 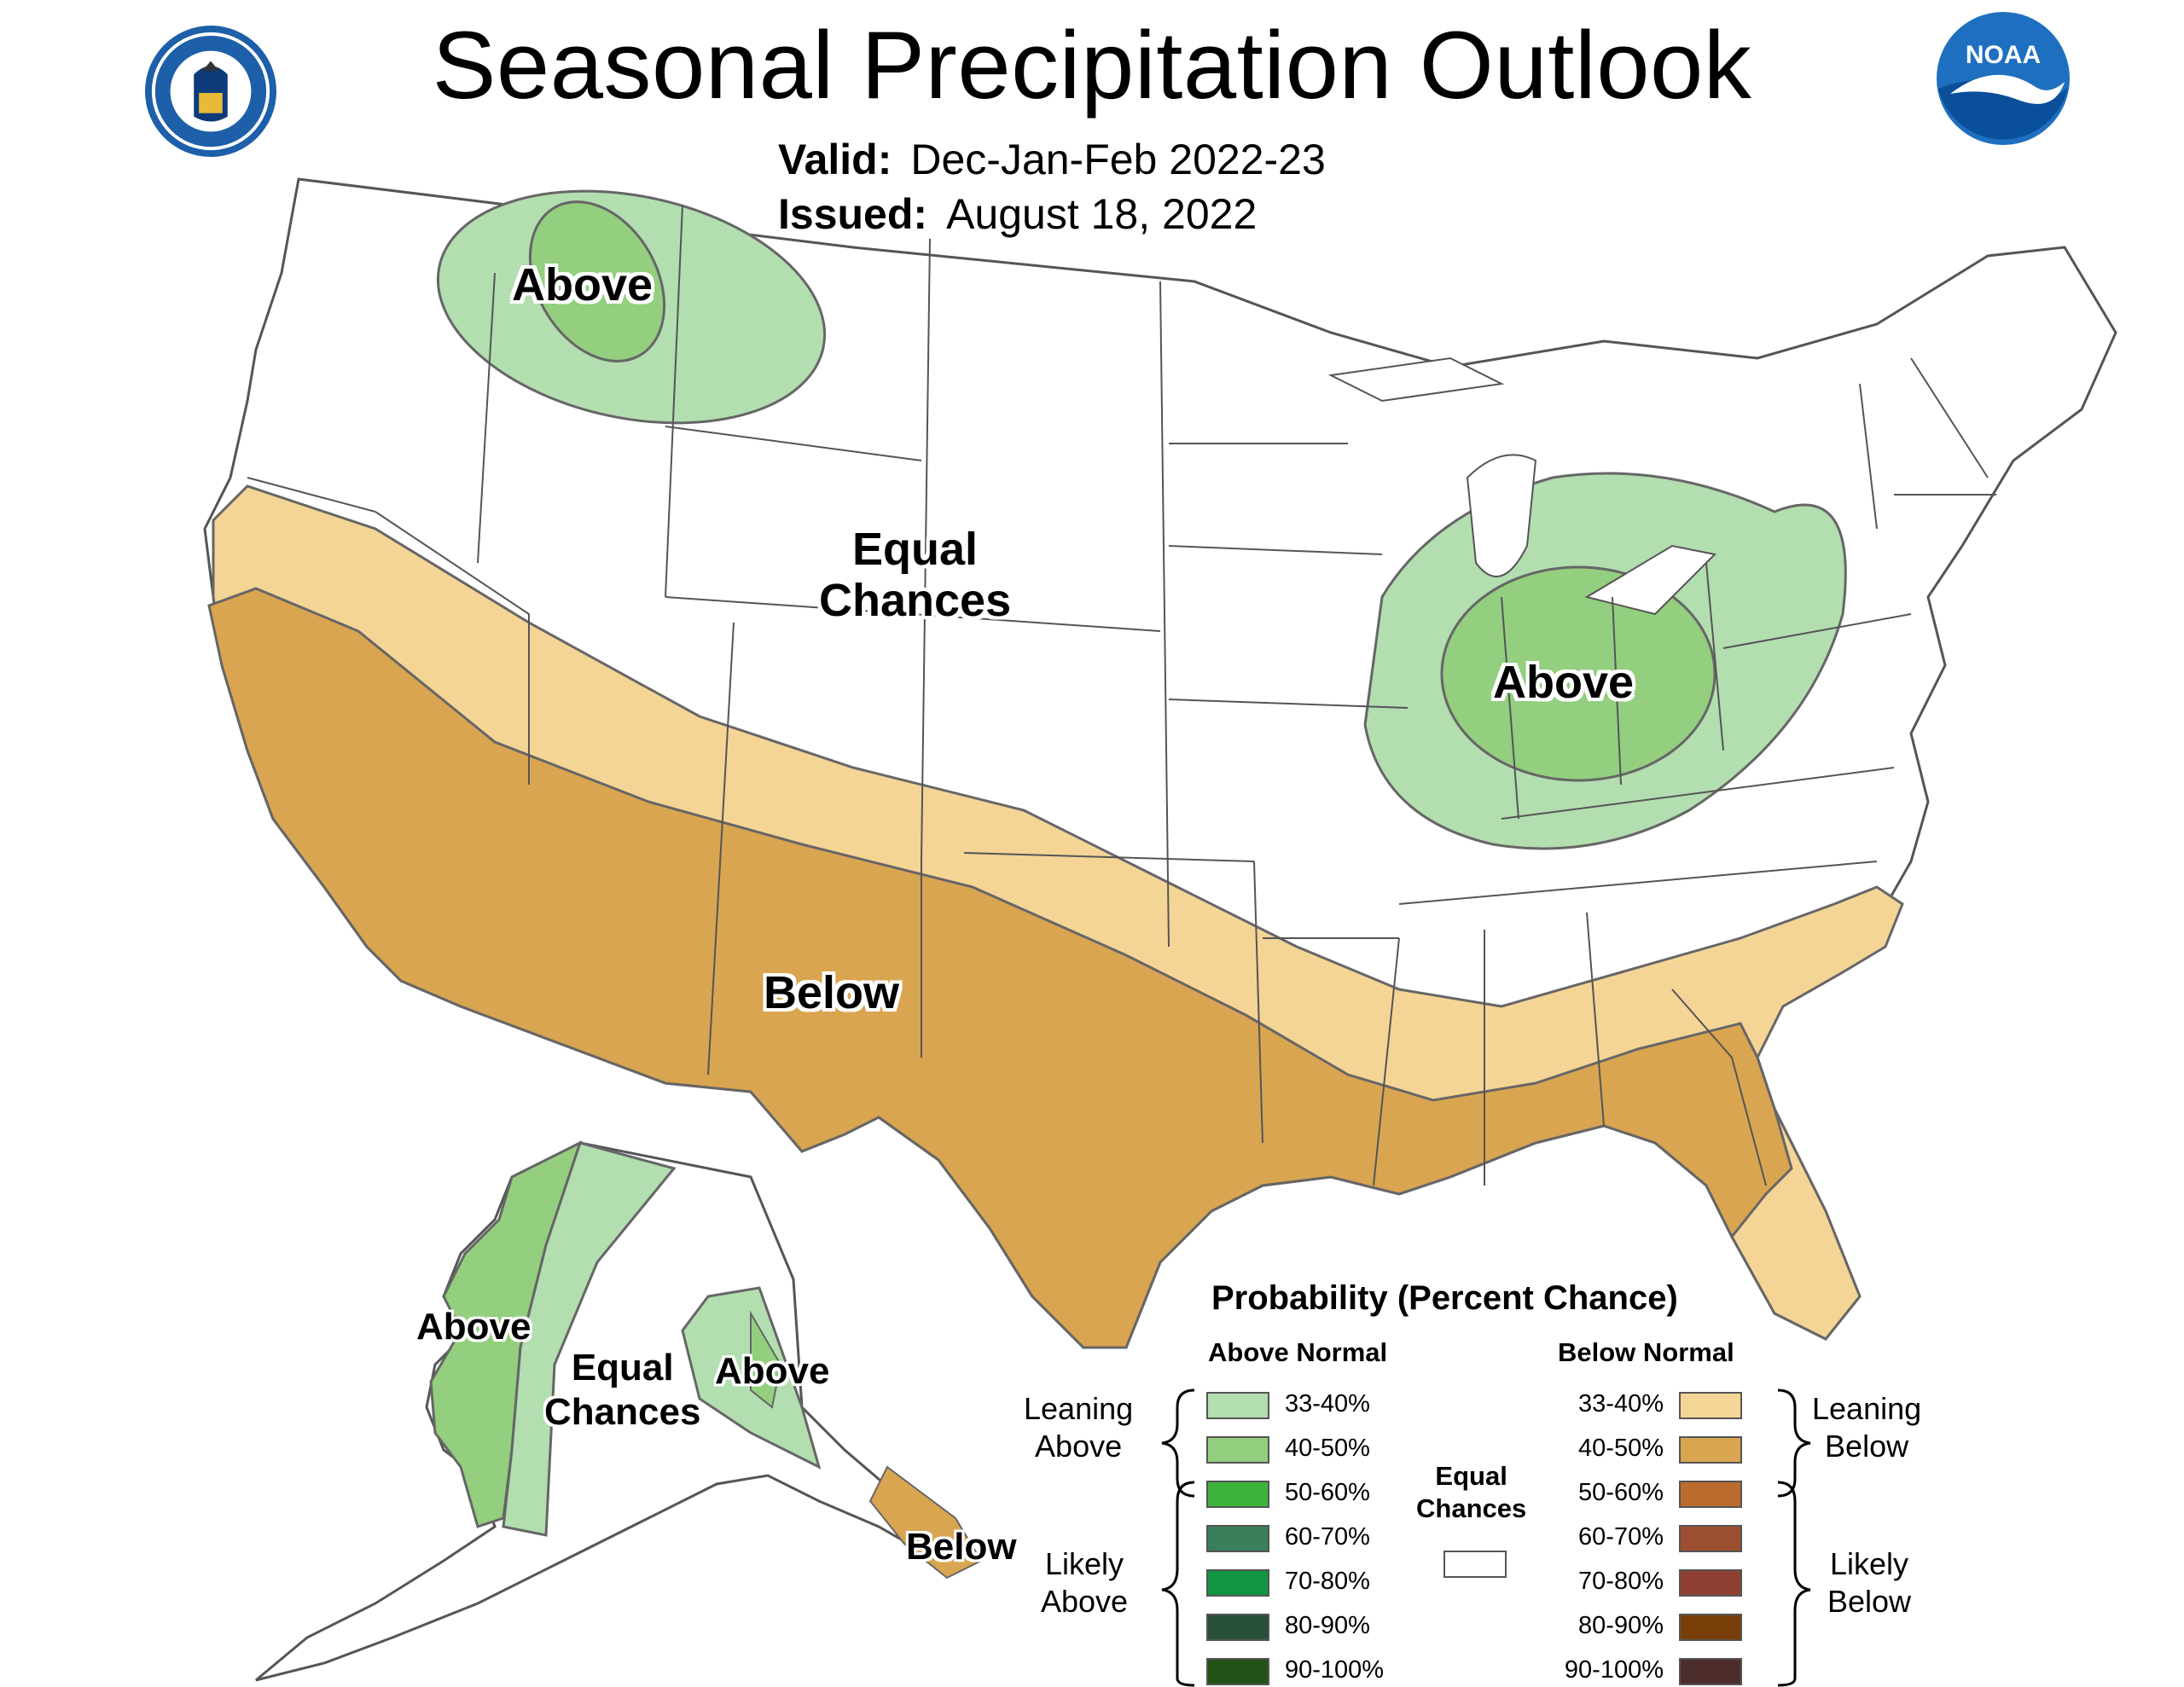 What do you see at coordinates (926, 1522) in the screenshot?
I see `ak-se-below-region` at bounding box center [926, 1522].